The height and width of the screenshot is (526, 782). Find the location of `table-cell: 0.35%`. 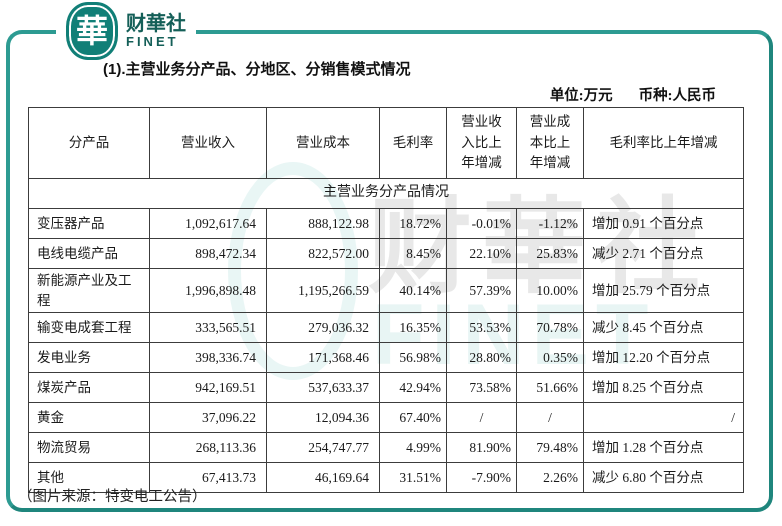

table-cell: 0.35% is located at coordinates (550, 358).